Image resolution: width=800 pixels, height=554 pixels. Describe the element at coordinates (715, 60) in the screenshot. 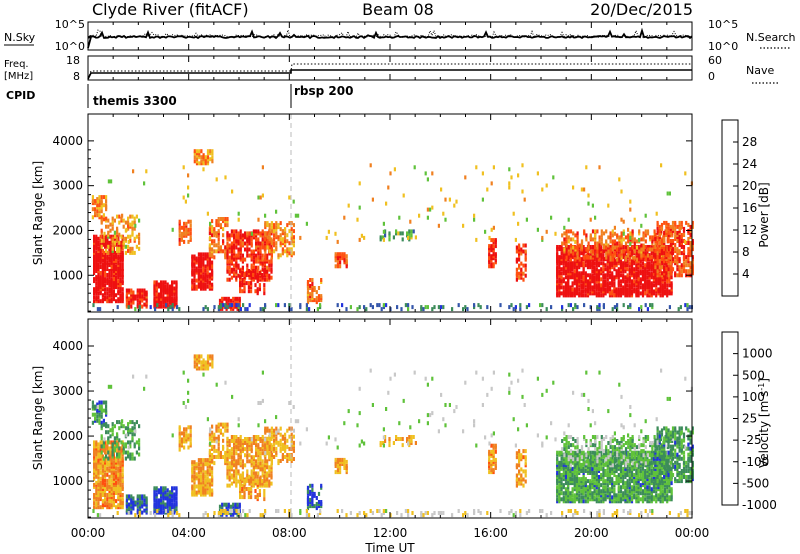

I see `freq-right-tick-top: 60` at that location.